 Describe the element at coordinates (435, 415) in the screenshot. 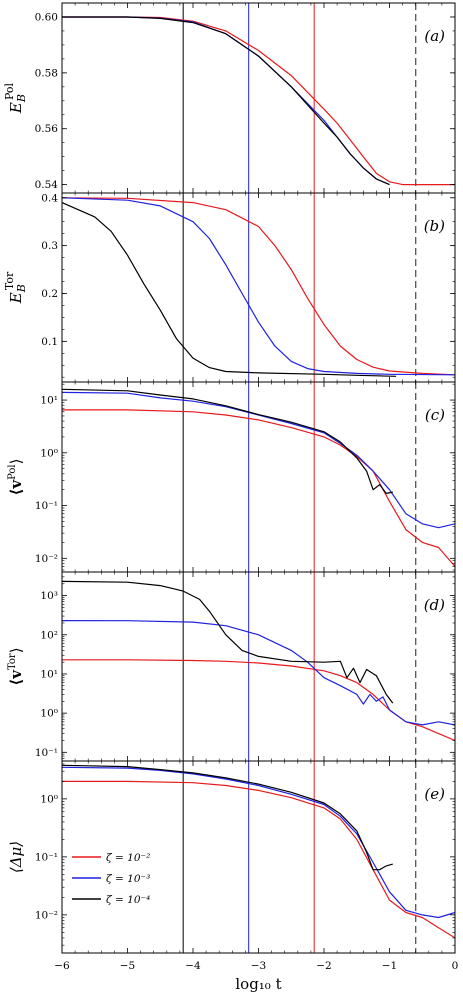

I see `panel-label: (c)` at that location.